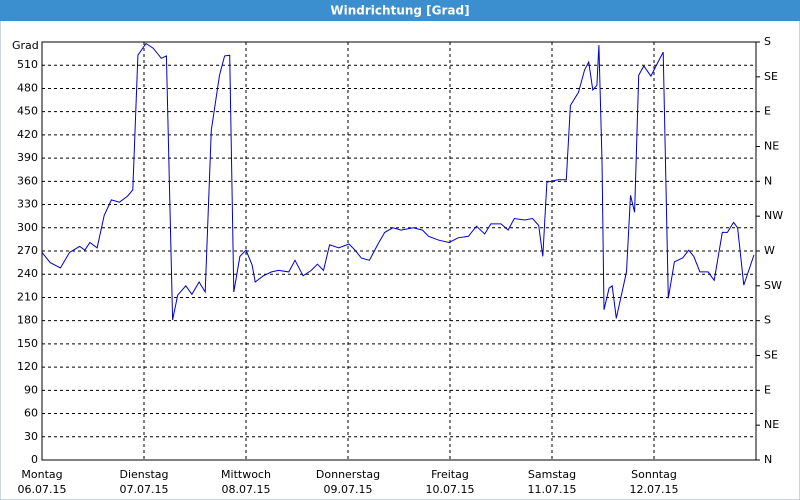  What do you see at coordinates (769, 250) in the screenshot?
I see `y2-tick-label: W` at bounding box center [769, 250].